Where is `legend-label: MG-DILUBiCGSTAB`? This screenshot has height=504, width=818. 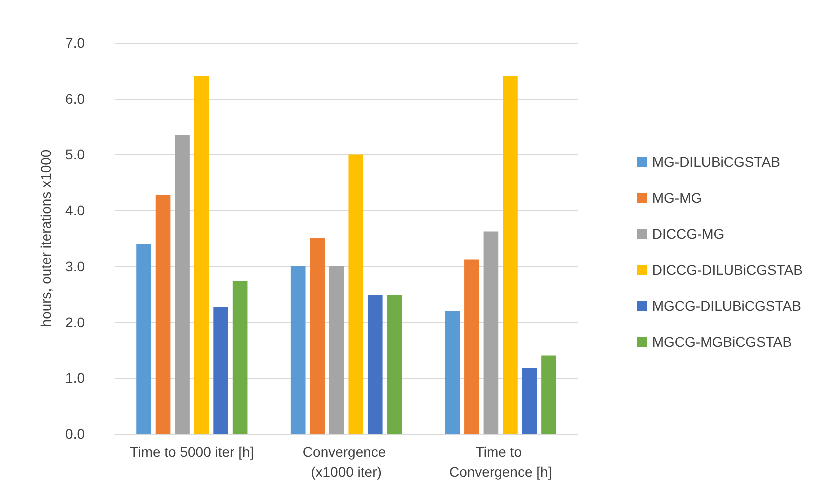
legend-label: MG-DILUBiCGSTAB is located at coordinates (716, 162).